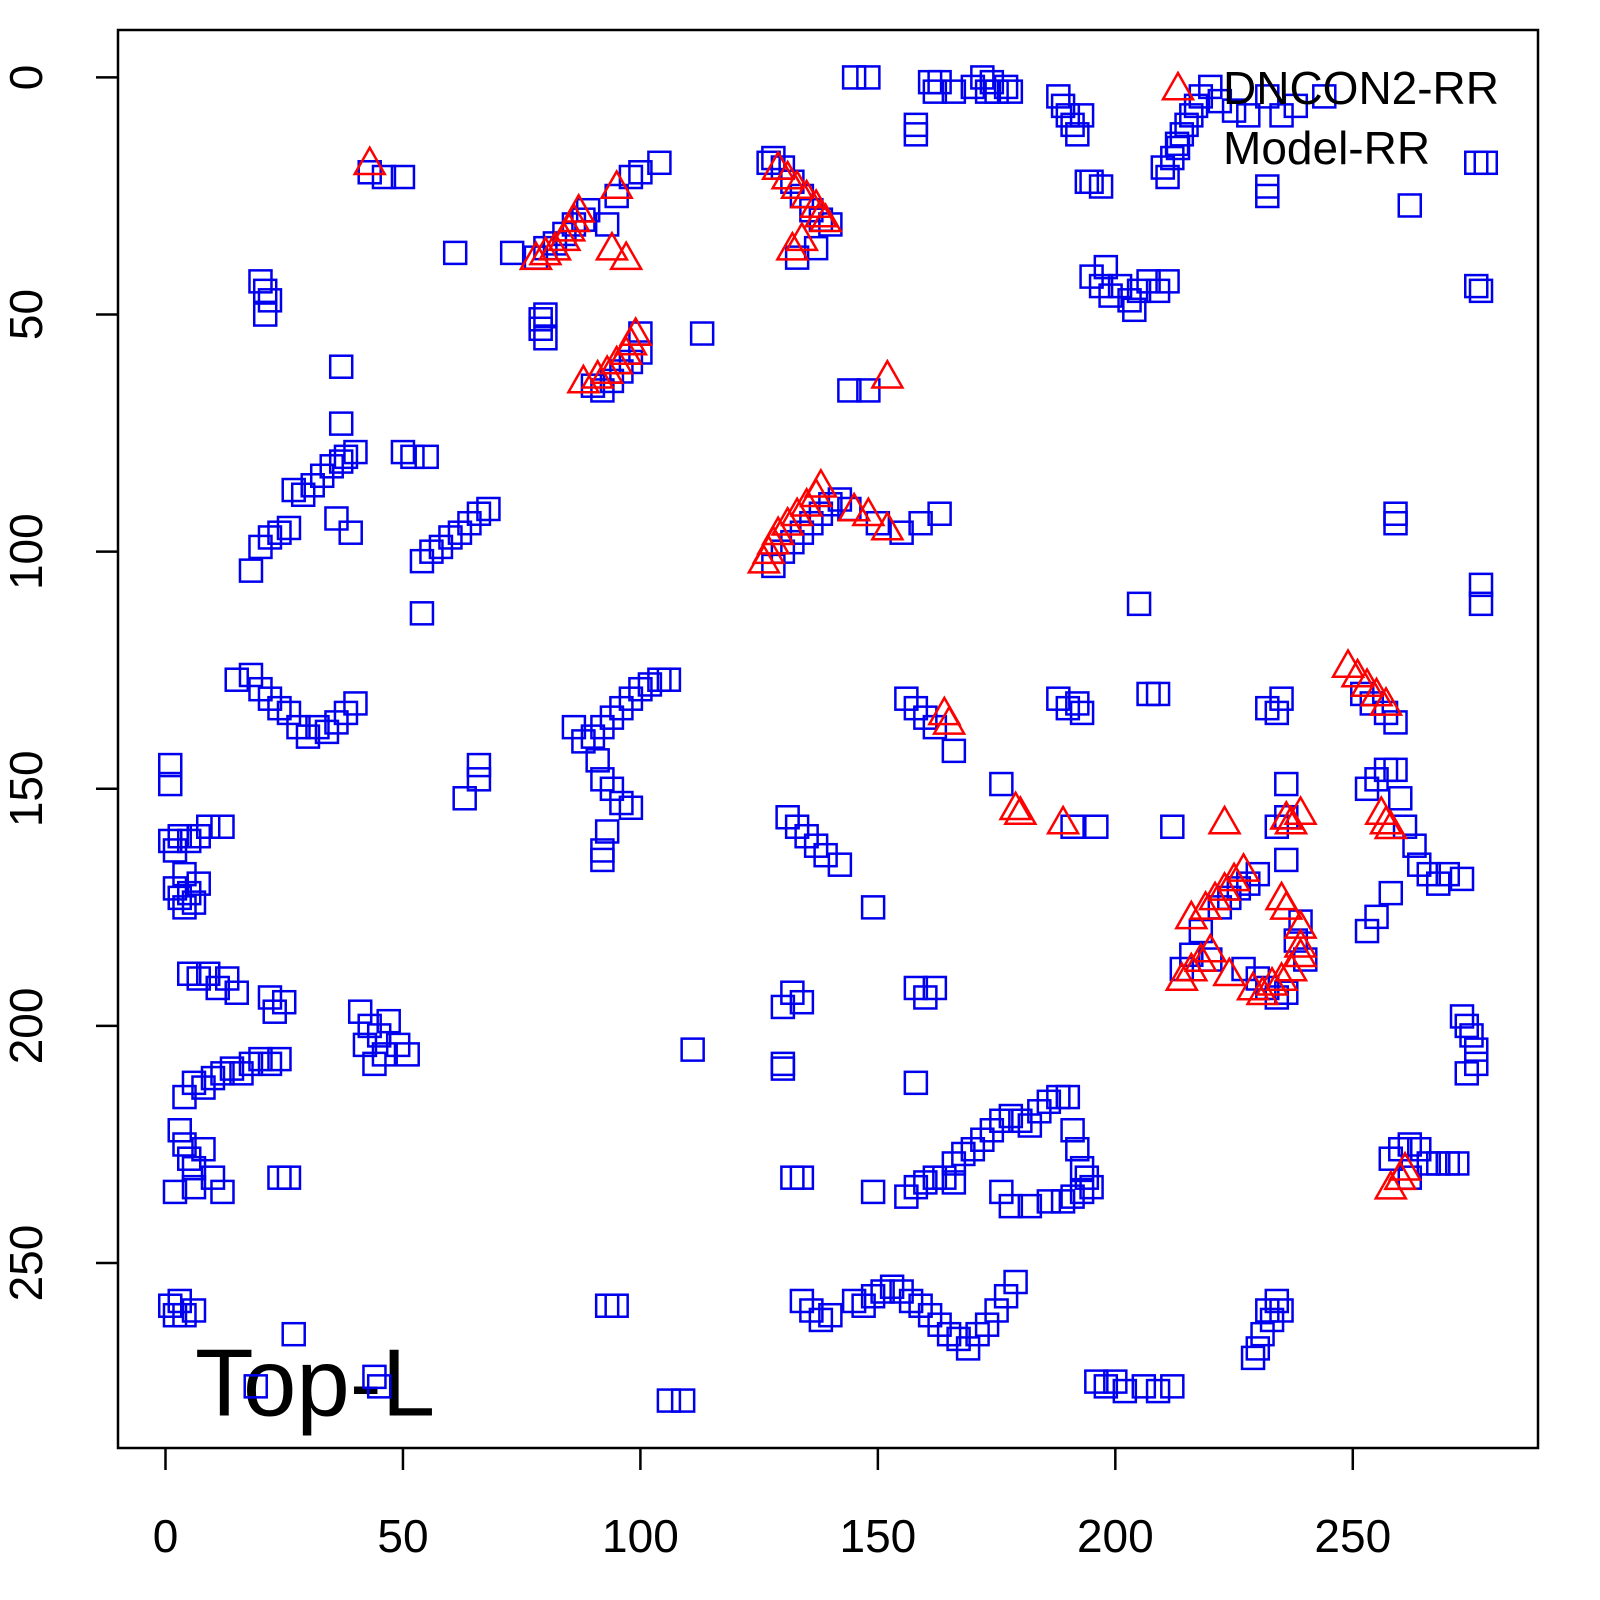 The image size is (1600, 1600). Describe the element at coordinates (26, 314) in the screenshot. I see `y-tick-label: 50` at that location.